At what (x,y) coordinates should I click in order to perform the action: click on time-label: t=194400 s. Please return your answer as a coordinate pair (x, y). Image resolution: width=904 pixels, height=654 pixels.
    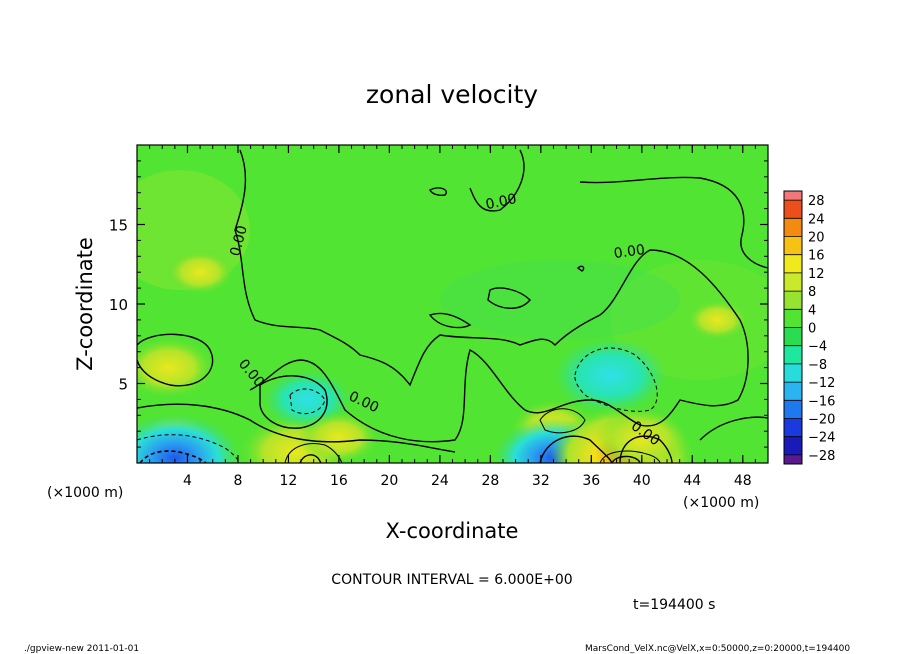
    Looking at the image, I should click on (674, 605).